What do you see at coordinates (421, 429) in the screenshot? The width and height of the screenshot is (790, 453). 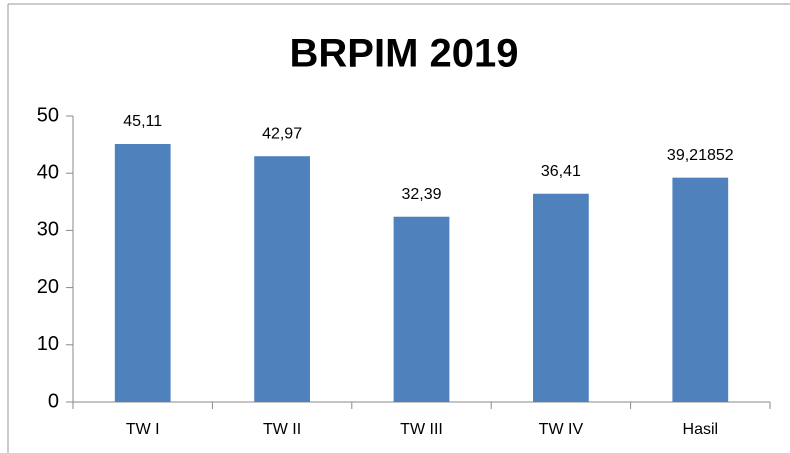 I see `x-tick-label: TW III` at bounding box center [421, 429].